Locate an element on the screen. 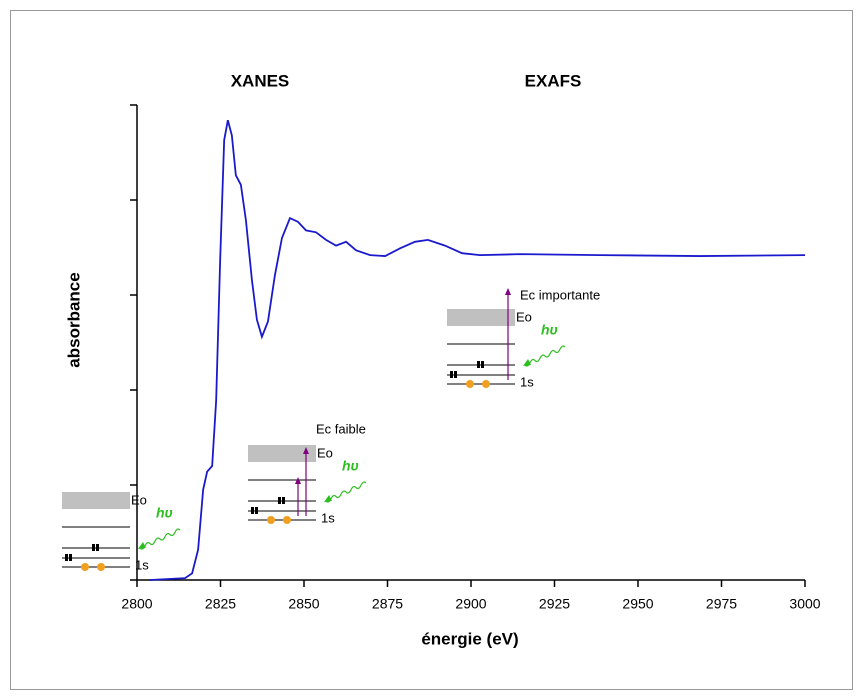 Image resolution: width=863 pixels, height=700 pixels. x-tick-label: 2900 is located at coordinates (470, 604).